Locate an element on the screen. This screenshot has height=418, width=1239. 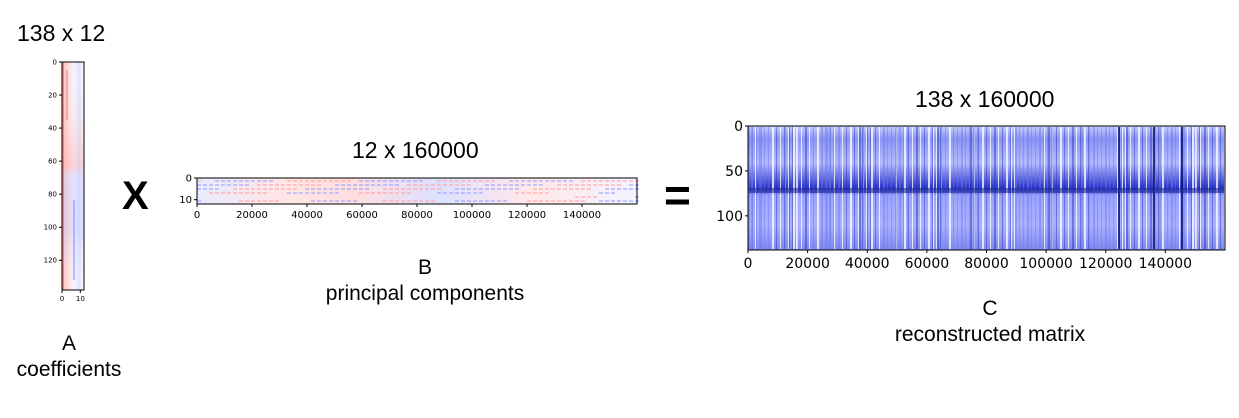
x-tick-label: 20000 is located at coordinates (252, 215).